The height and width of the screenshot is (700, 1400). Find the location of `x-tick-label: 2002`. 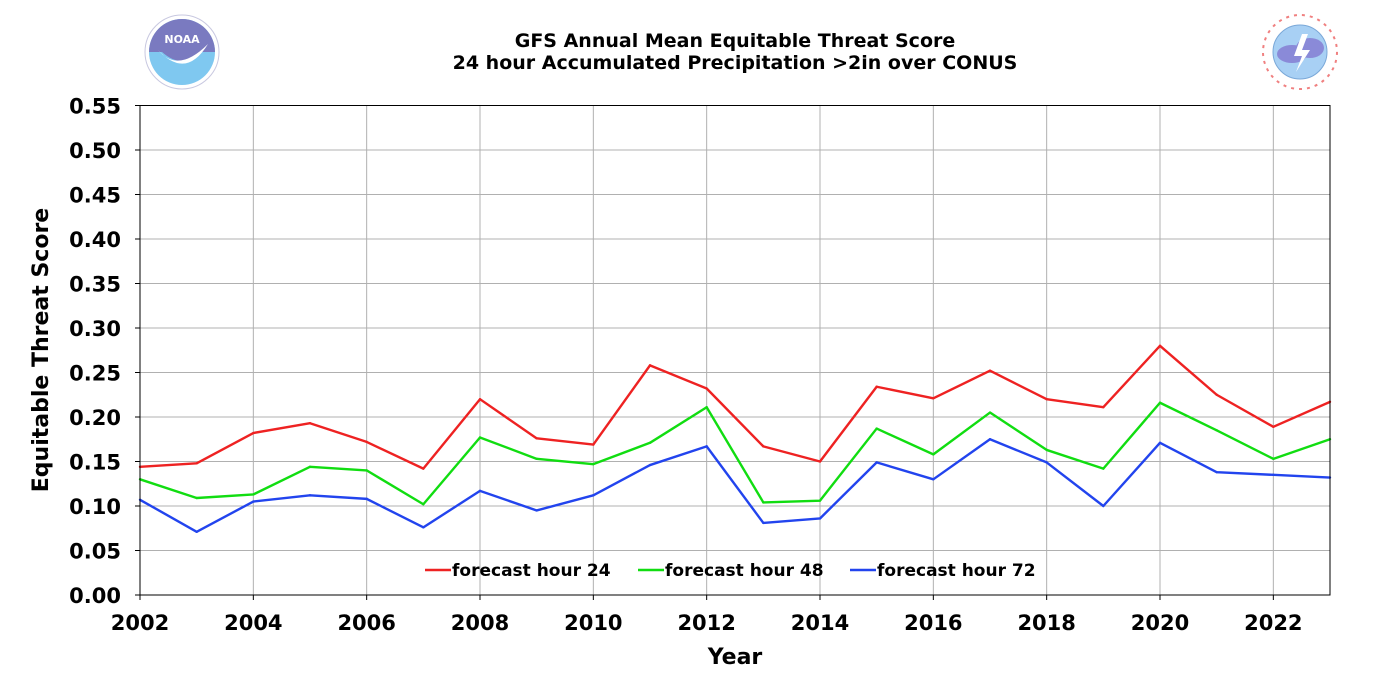

x-tick-label: 2002 is located at coordinates (140, 623).